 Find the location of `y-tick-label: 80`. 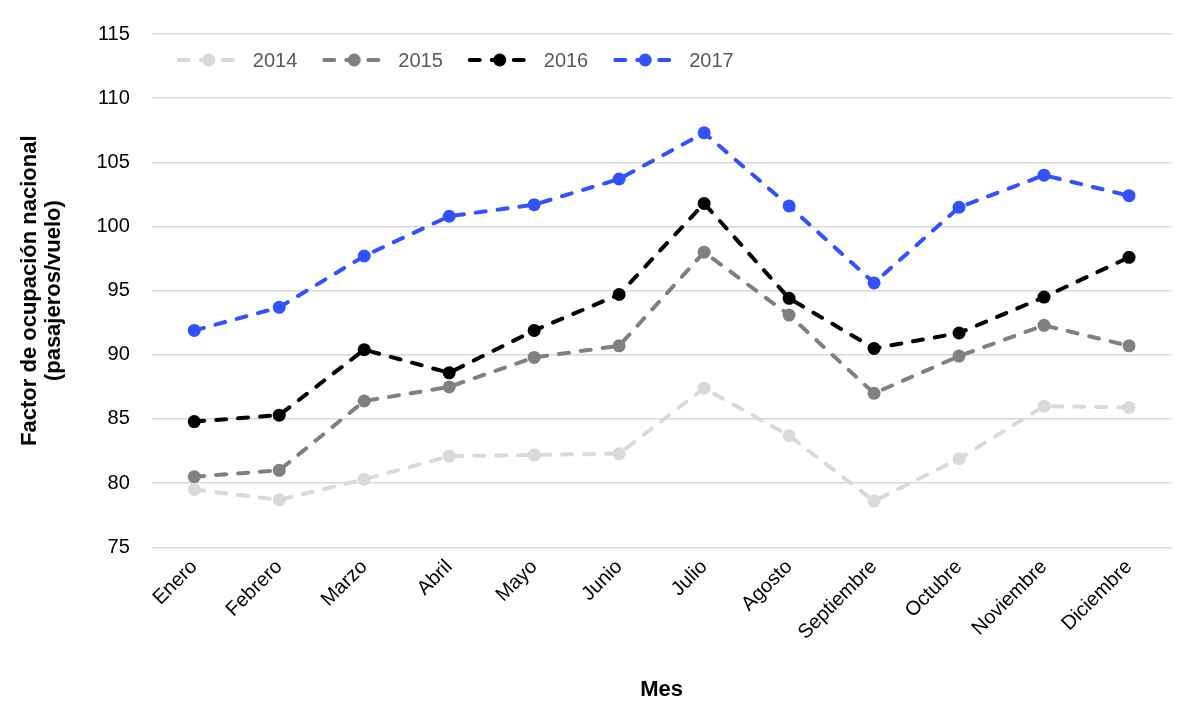

y-tick-label: 80 is located at coordinates (118, 481).